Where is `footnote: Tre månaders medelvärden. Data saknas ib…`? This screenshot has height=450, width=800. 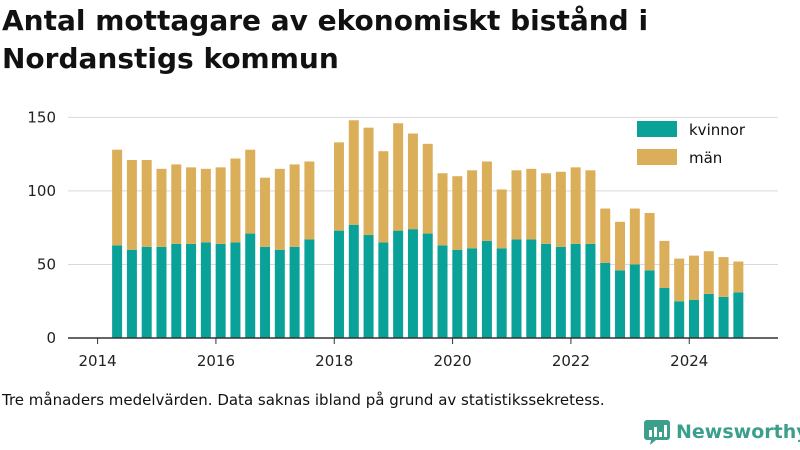 footnote: Tre månaders medelvärden. Data saknas ib… is located at coordinates (303, 400).